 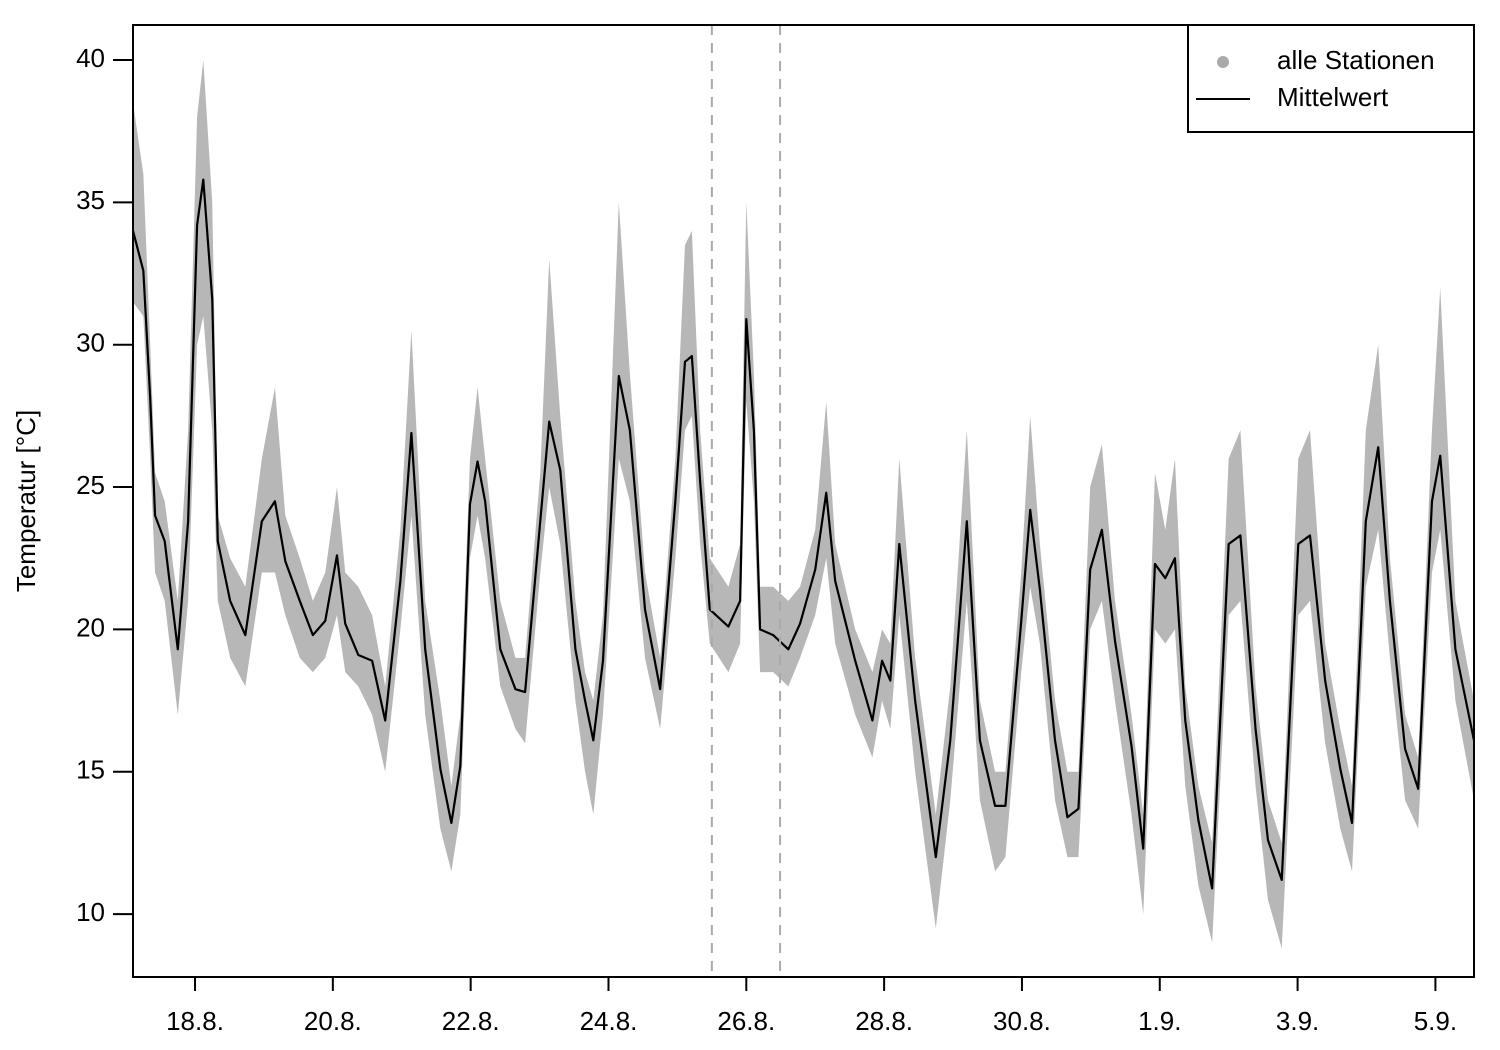 I want to click on y-tick-label: 20, so click(x=90, y=627).